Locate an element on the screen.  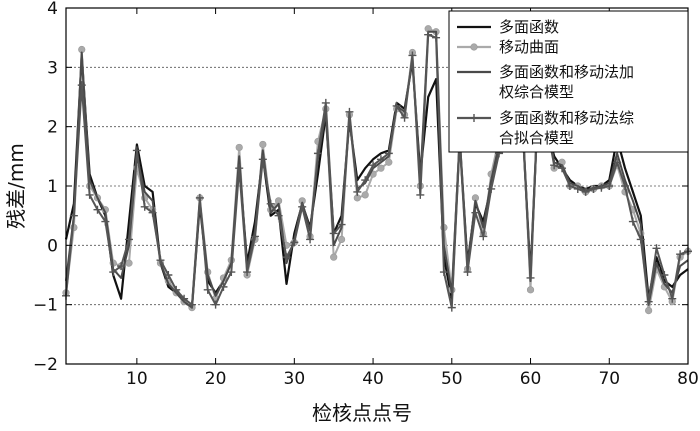
legend-label-line: 权综合模型 is located at coordinates (536, 92).